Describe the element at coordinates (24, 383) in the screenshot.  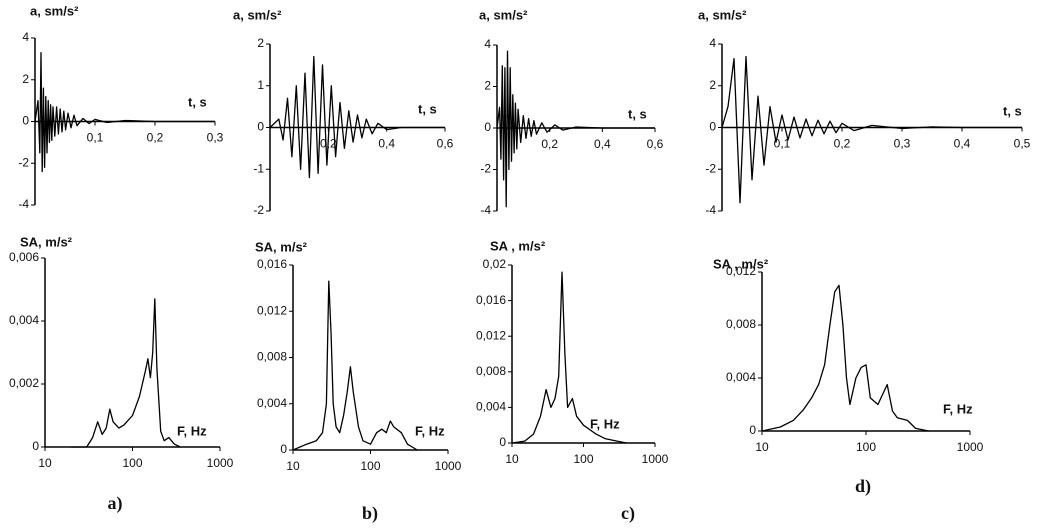
I see `y-tick-label: 0,002` at that location.